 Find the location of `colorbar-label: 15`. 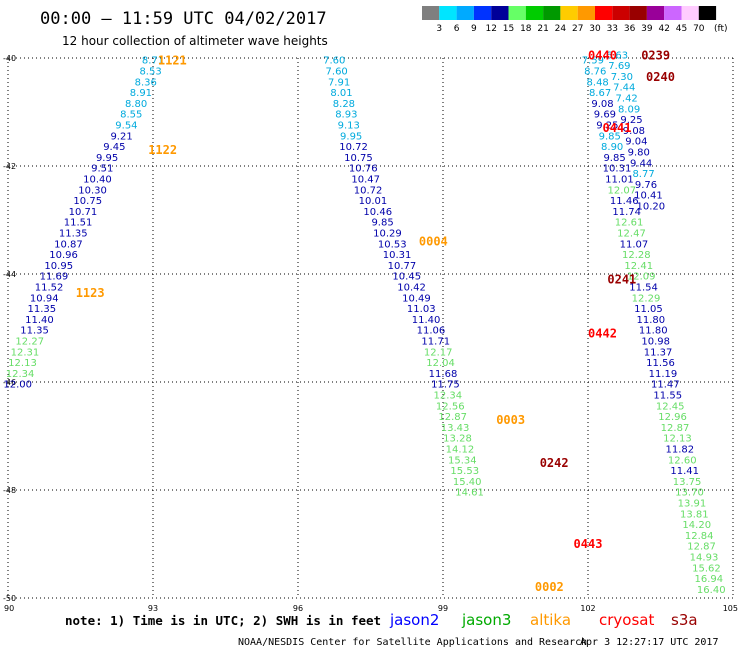

colorbar-label: 15 is located at coordinates (508, 29).